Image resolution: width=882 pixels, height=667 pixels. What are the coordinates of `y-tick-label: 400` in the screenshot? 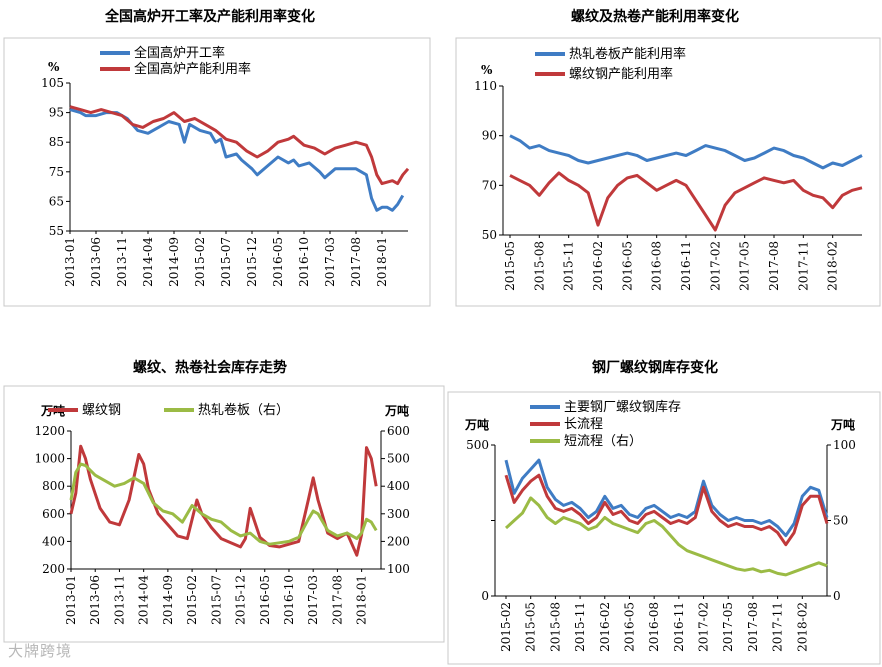 It's located at (53, 541).